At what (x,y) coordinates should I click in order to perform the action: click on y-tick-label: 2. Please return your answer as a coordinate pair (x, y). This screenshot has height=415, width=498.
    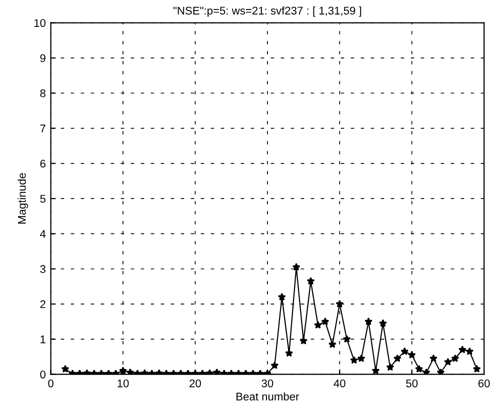
    Looking at the image, I should click on (43, 304).